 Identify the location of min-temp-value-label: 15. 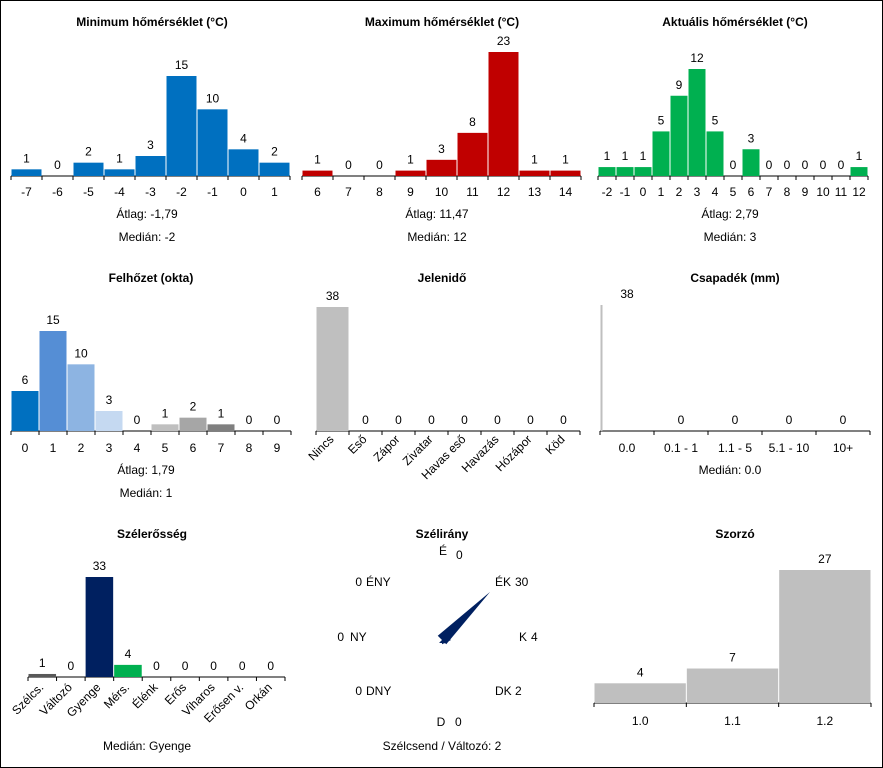
(182, 65).